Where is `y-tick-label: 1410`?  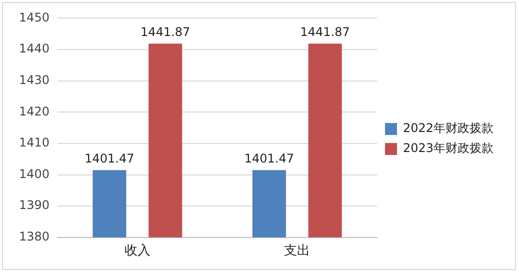
y-tick-label: 1410 is located at coordinates (34, 143).